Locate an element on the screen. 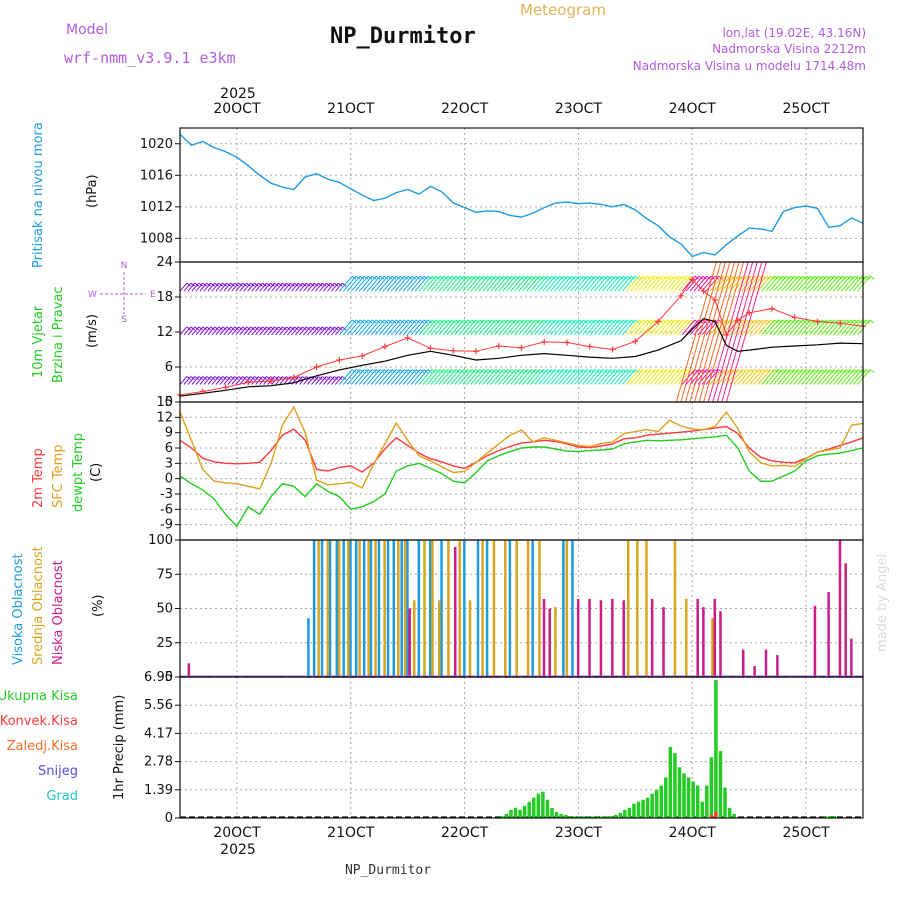 The height and width of the screenshot is (900, 900). top-date-axis: 20OCT 21OCT 22OCT 23OCT 24OCT 25OCT is located at coordinates (521, 109).